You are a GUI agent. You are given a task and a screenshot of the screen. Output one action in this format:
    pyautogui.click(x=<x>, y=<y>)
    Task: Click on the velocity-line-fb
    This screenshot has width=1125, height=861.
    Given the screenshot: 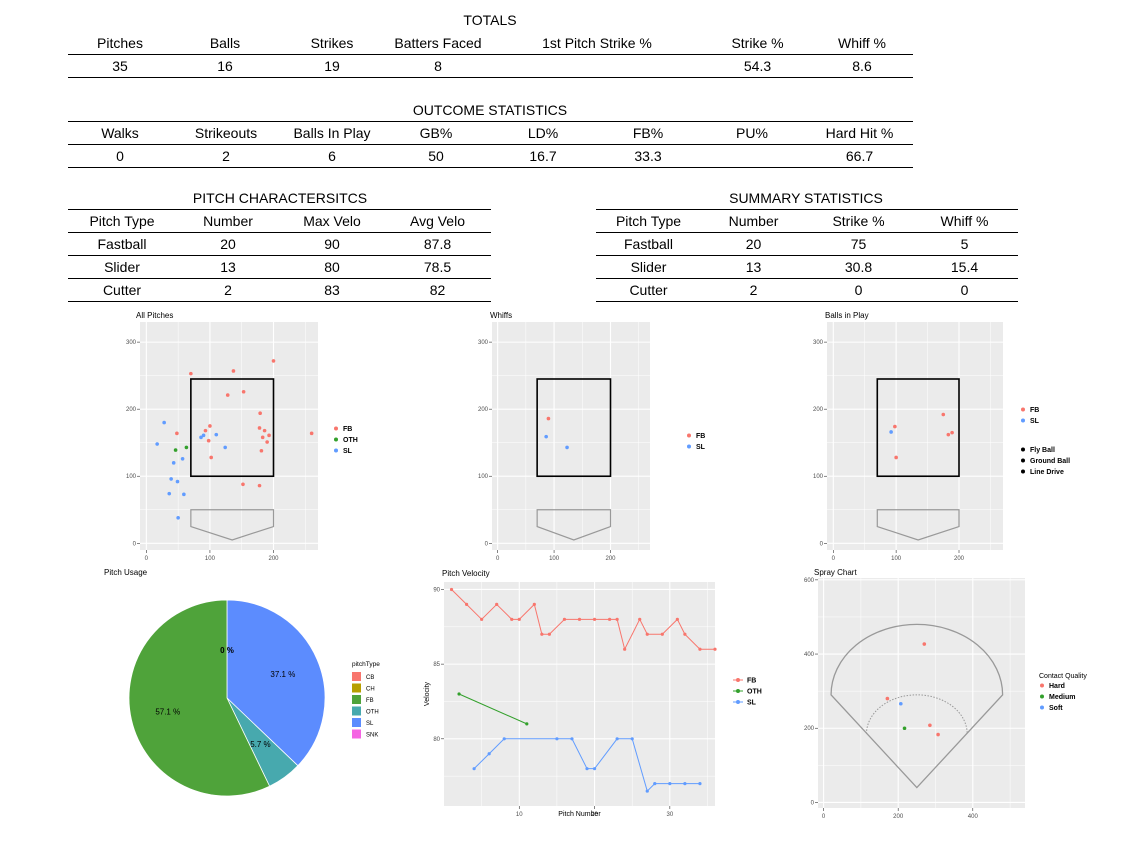 What is the action you would take?
    pyautogui.click(x=583, y=620)
    